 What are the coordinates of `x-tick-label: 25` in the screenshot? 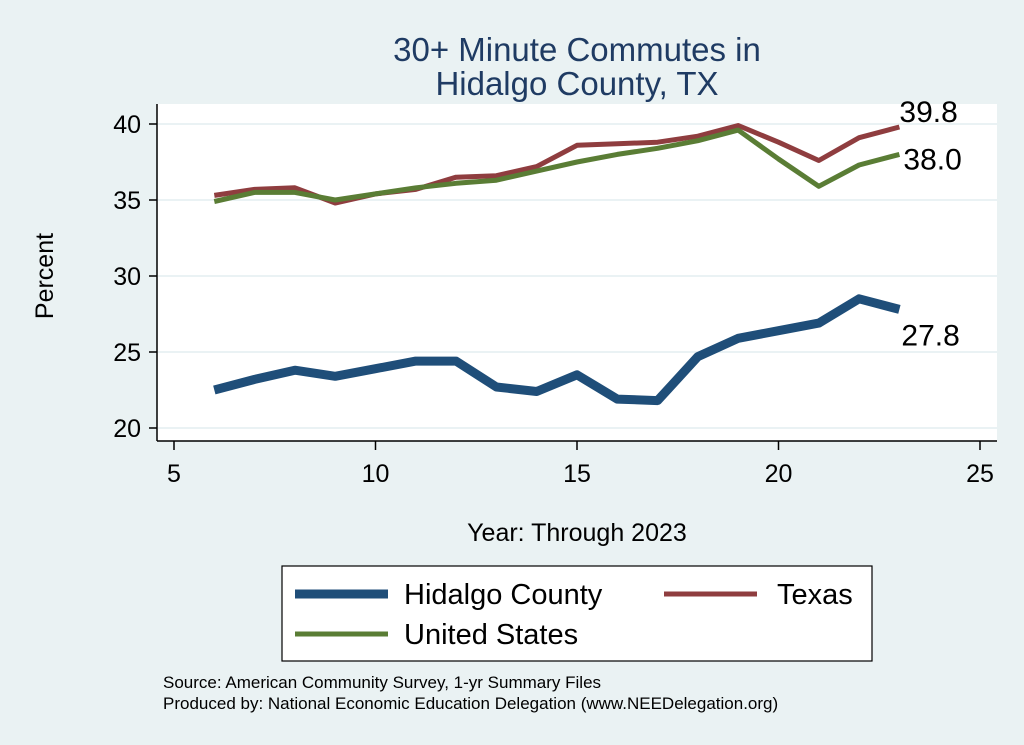 It's located at (980, 474).